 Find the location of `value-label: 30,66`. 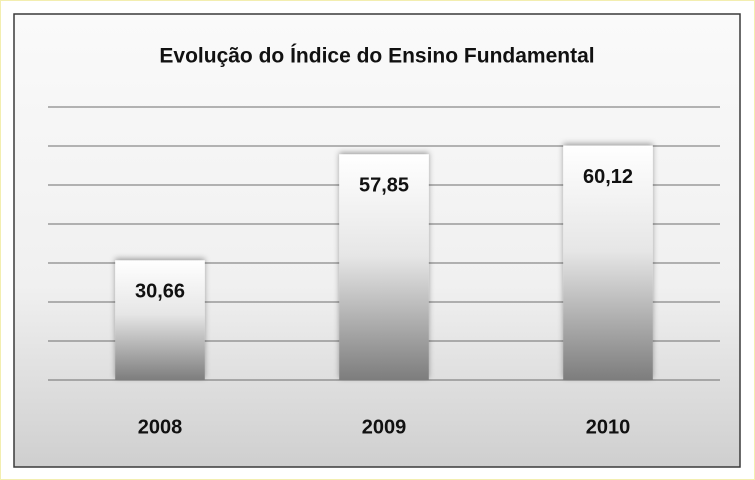

value-label: 30,66 is located at coordinates (160, 292).